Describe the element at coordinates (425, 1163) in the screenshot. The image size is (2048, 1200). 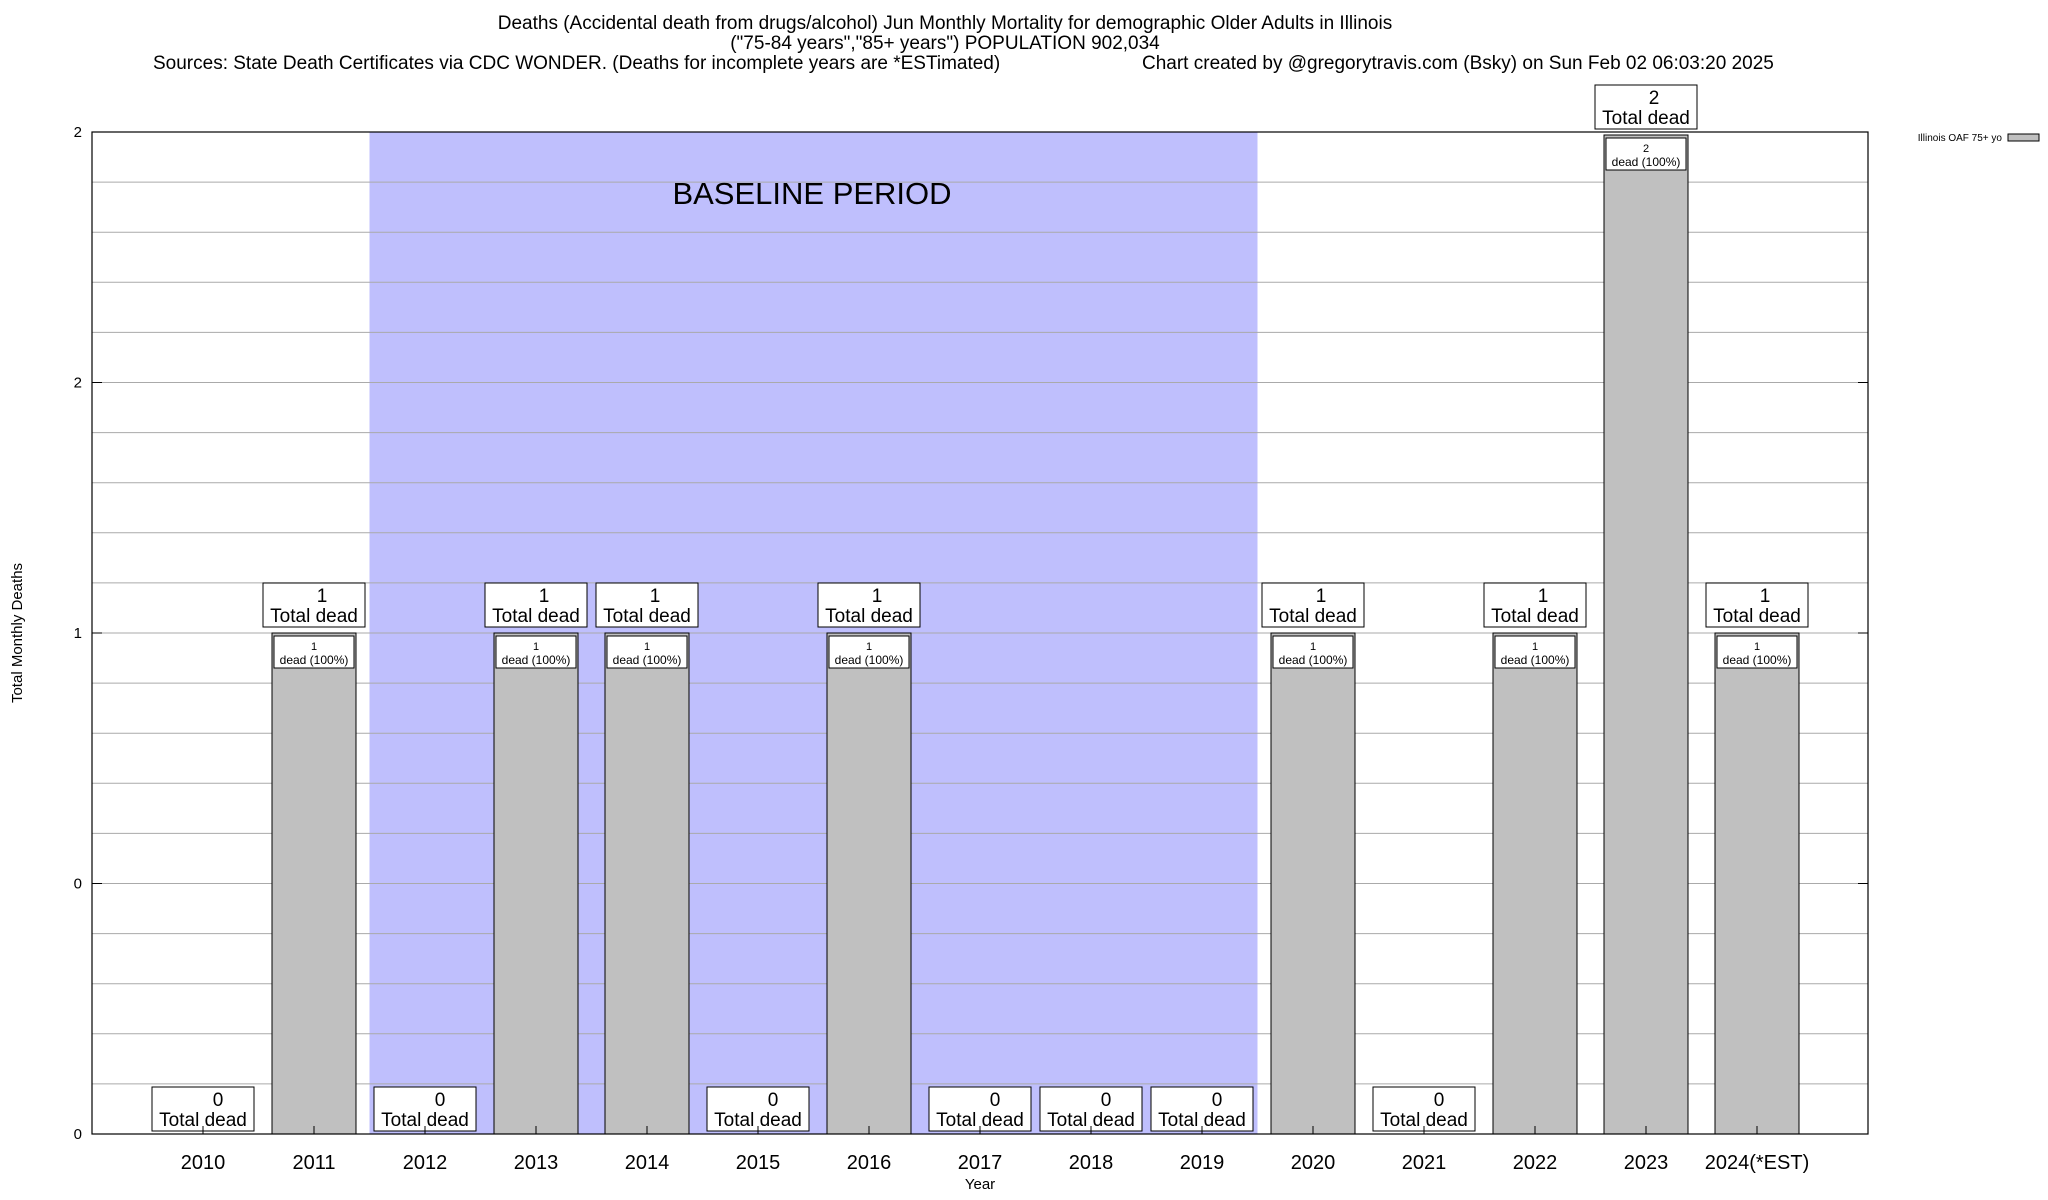
I see `x-tick-label: 2012` at that location.